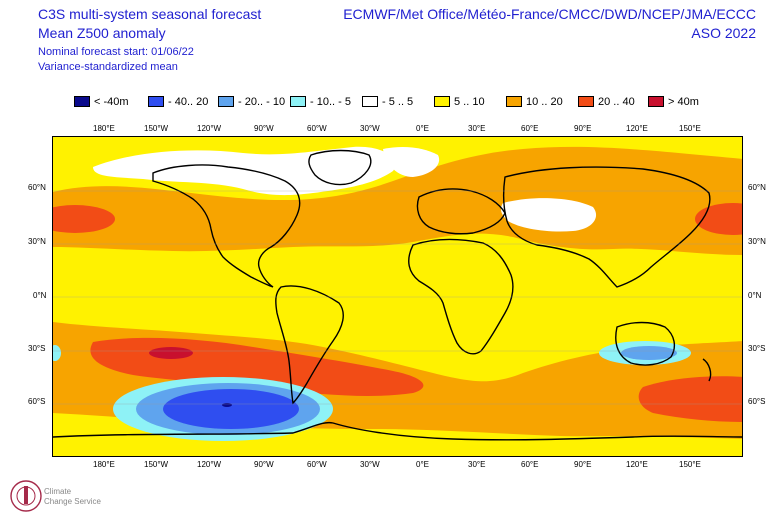 Image resolution: width=772 pixels, height=523 pixels. I want to click on copernicus-logo: Climate Change Service, so click(61, 497).